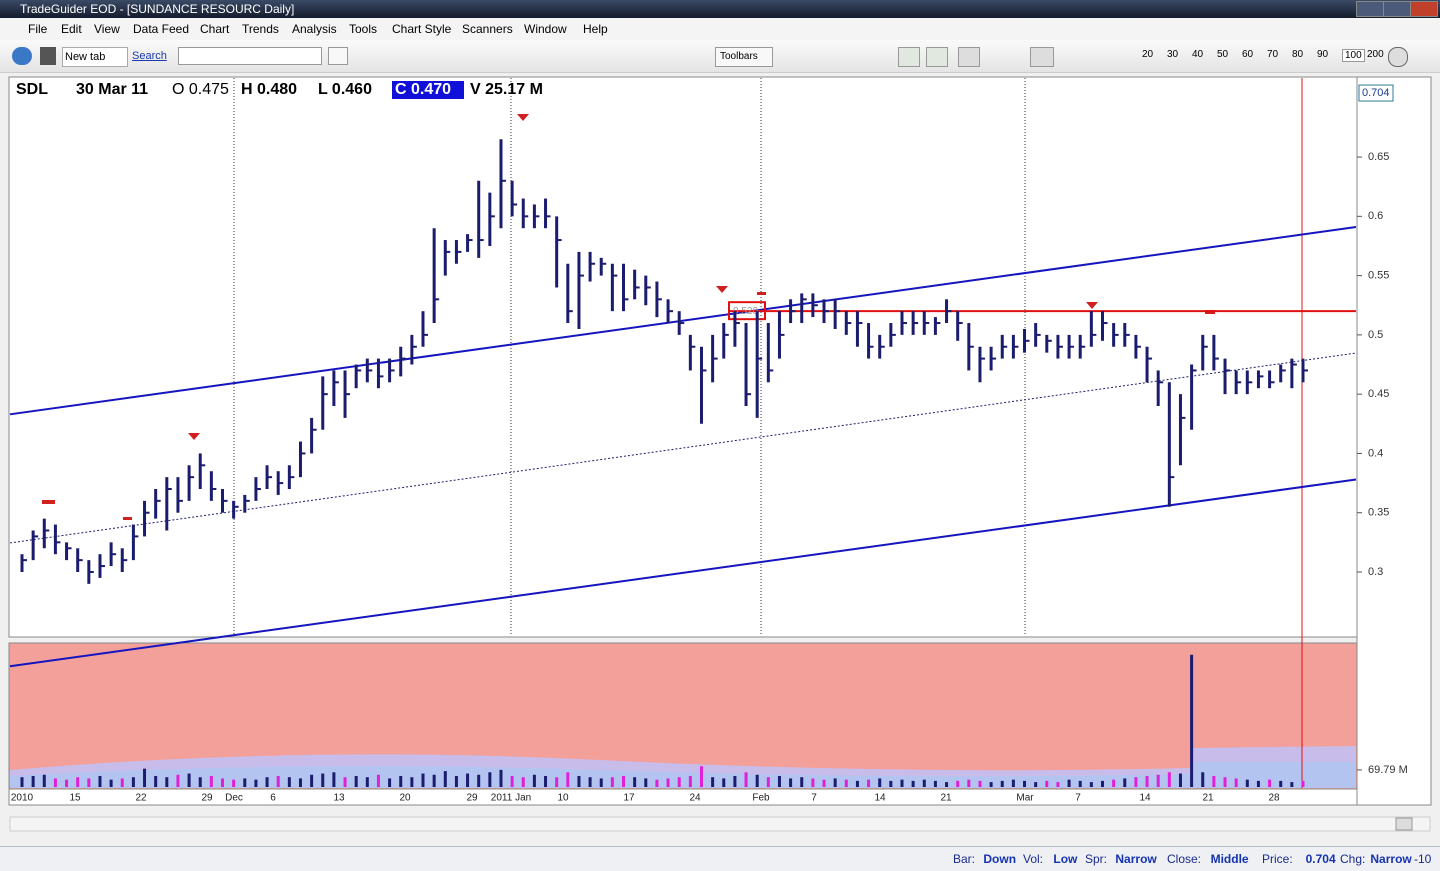 The image size is (1440, 871). I want to click on zoom-level-button: 40, so click(1198, 54).